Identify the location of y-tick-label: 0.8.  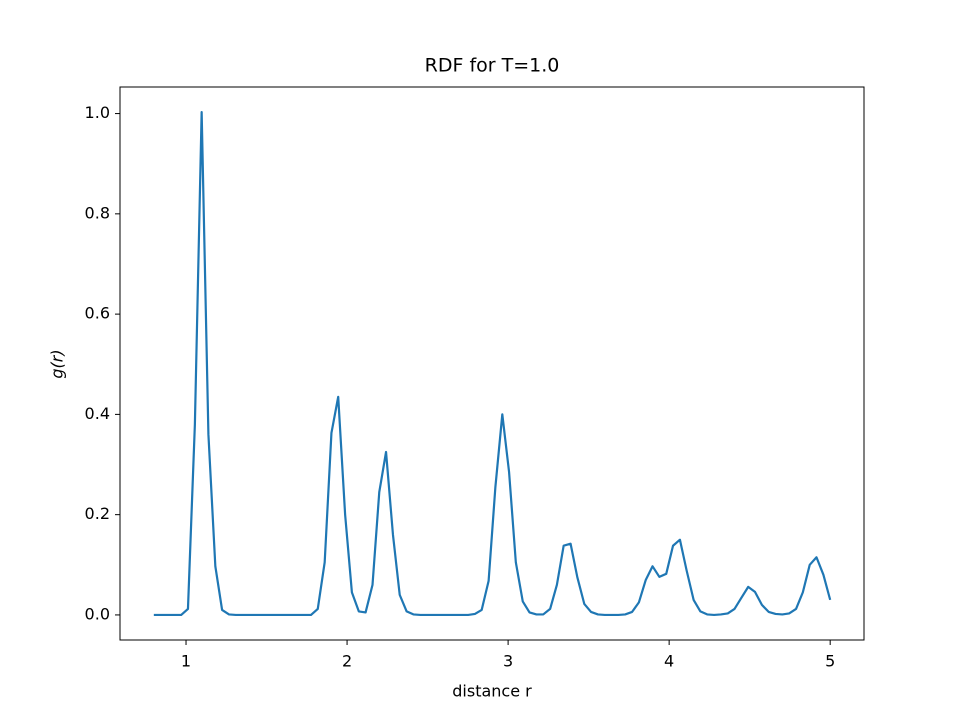
(97, 212).